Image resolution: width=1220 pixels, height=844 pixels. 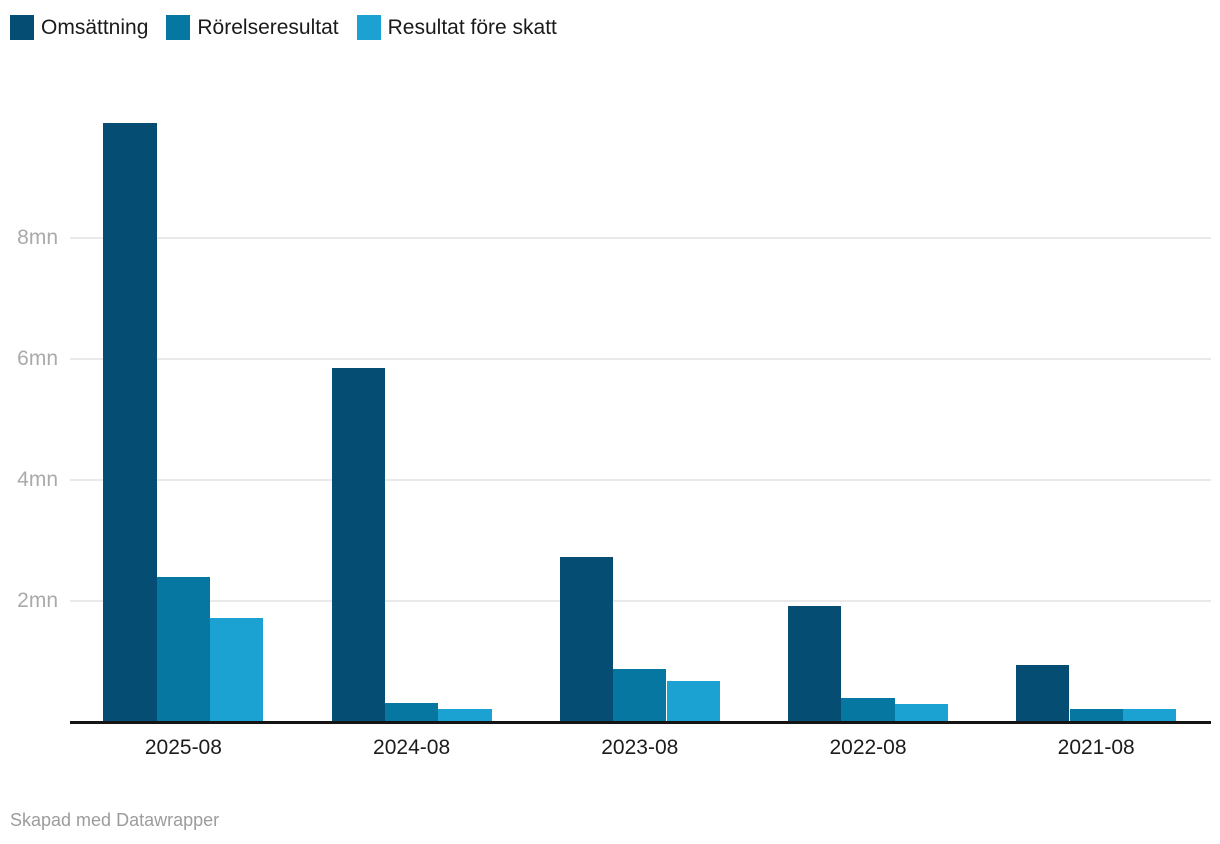 What do you see at coordinates (37, 358) in the screenshot?
I see `y-axis-tick-label: 6mn` at bounding box center [37, 358].